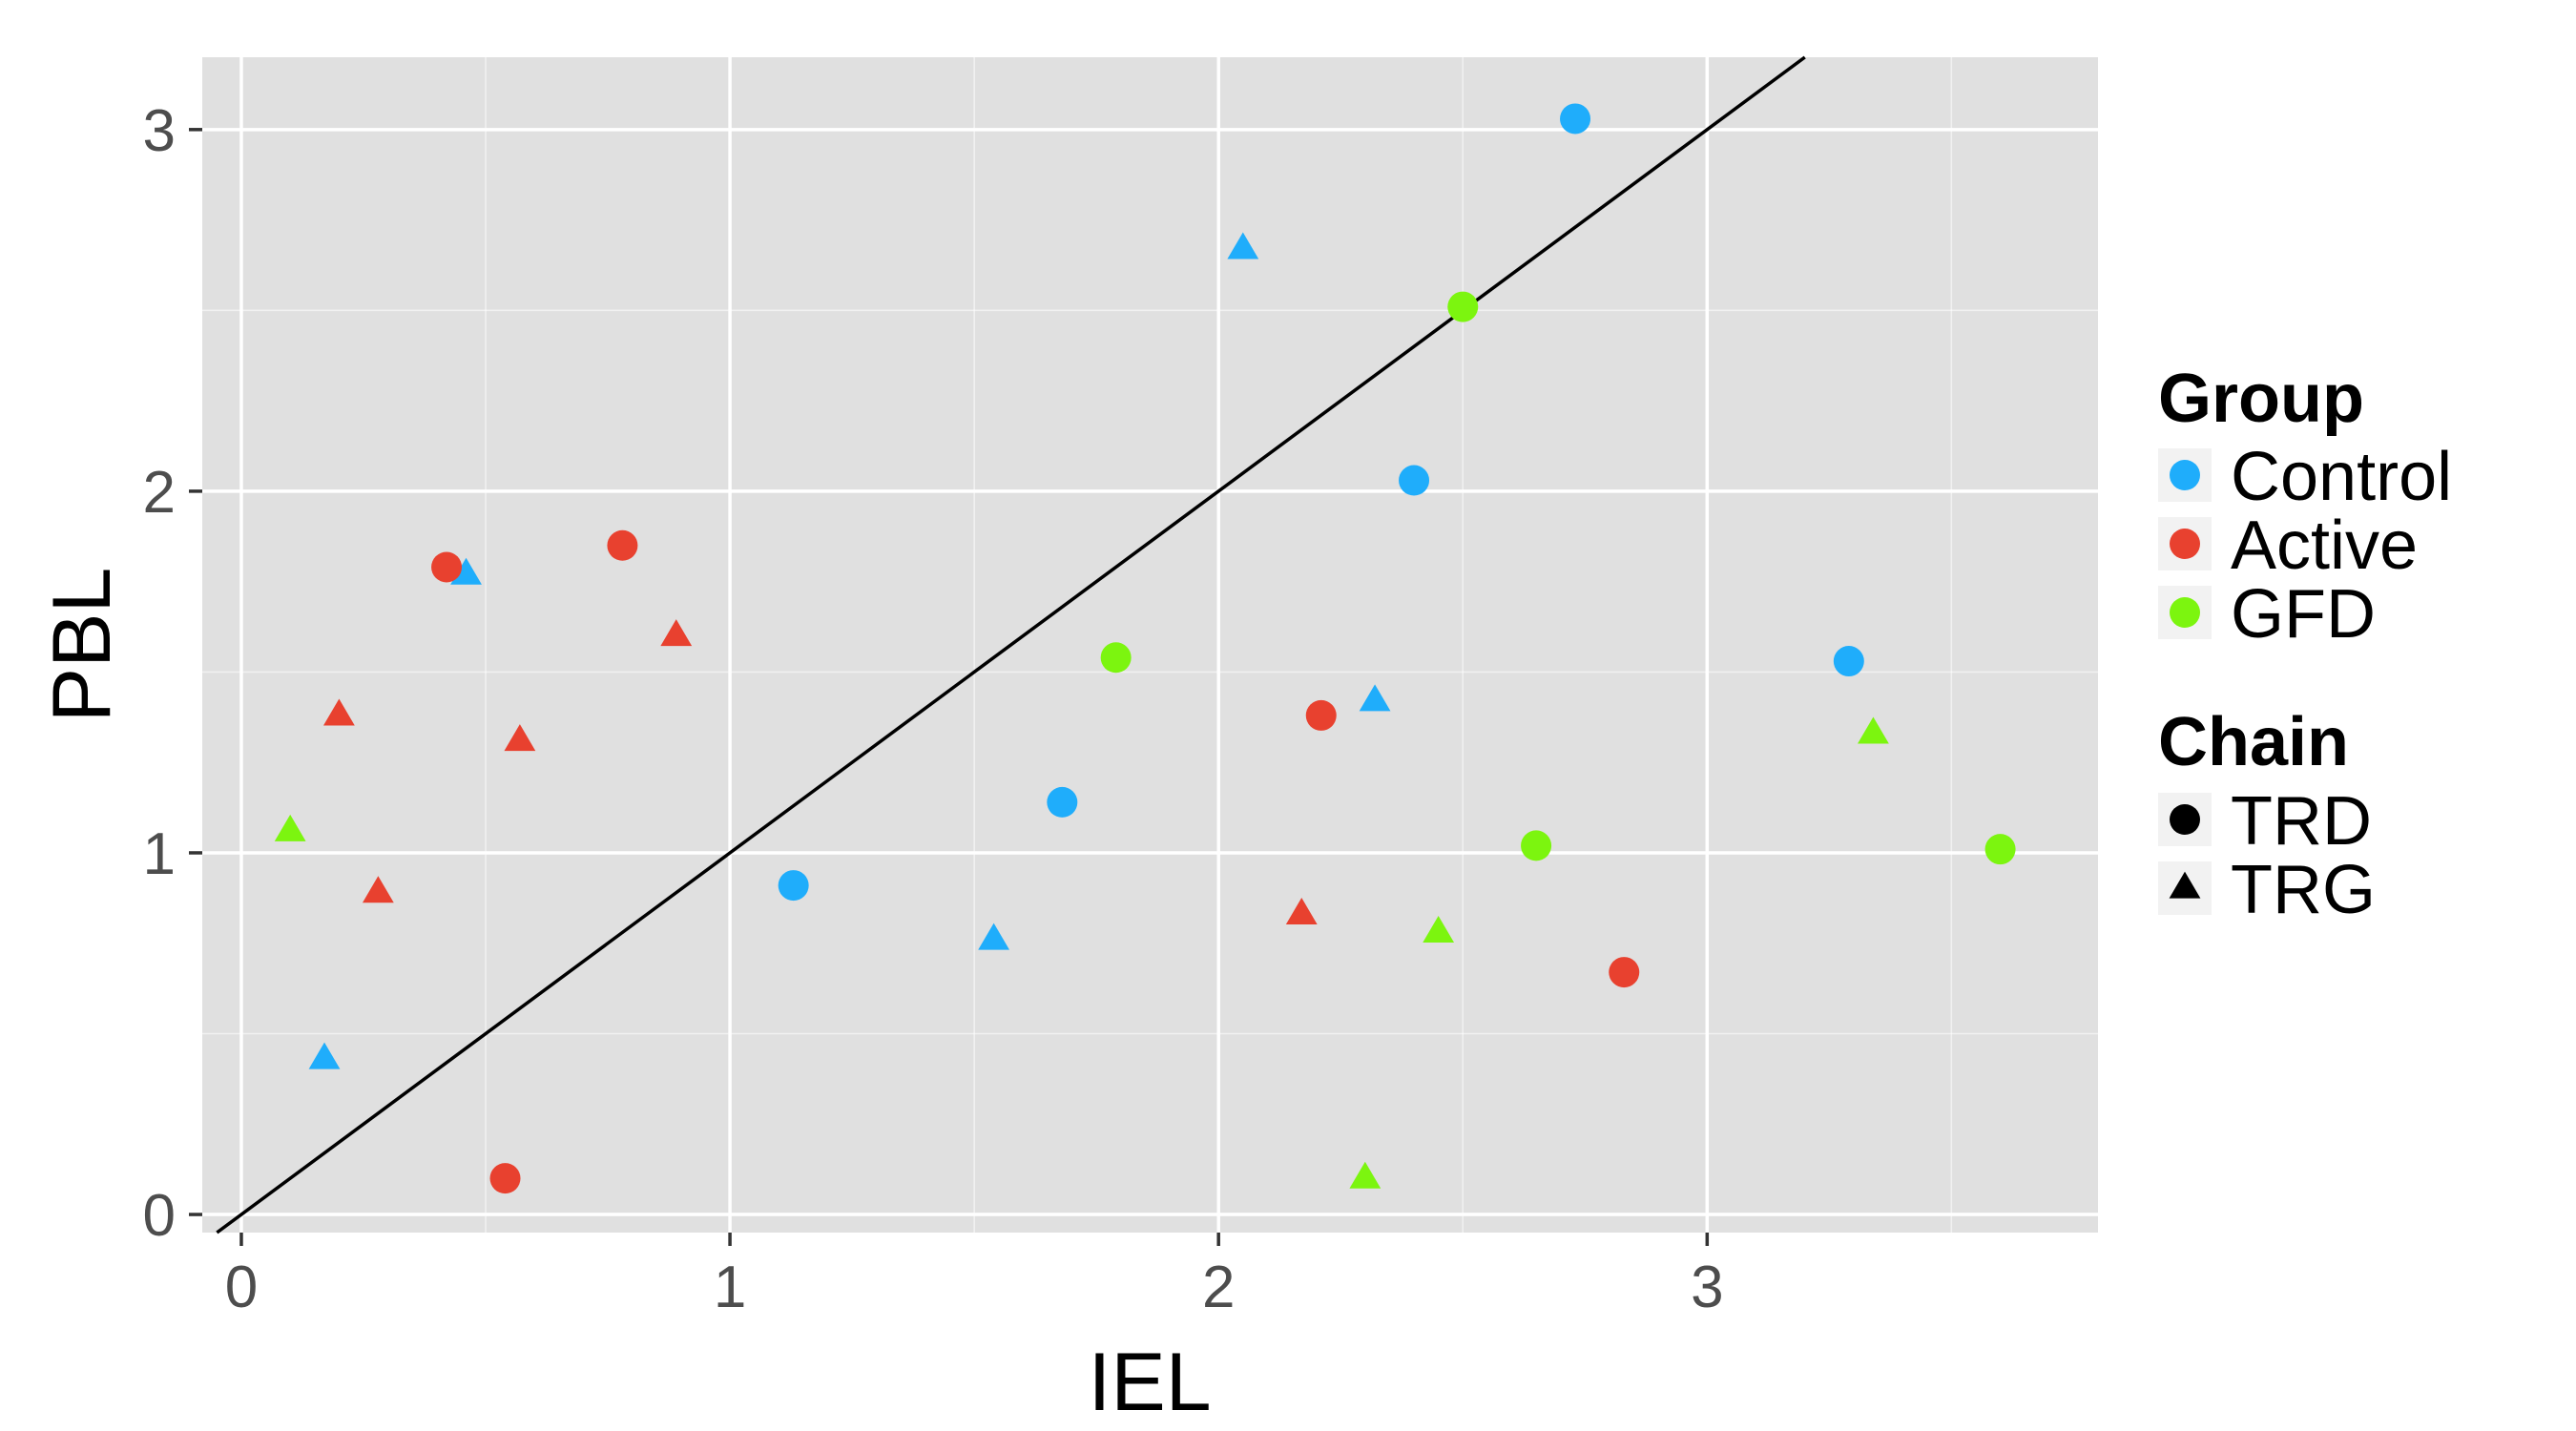  I want to click on x-tick-label: 2, so click(1218, 1288).